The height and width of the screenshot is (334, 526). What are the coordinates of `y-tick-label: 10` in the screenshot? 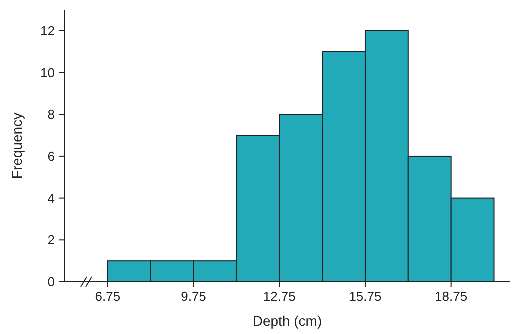 It's located at (47, 72).